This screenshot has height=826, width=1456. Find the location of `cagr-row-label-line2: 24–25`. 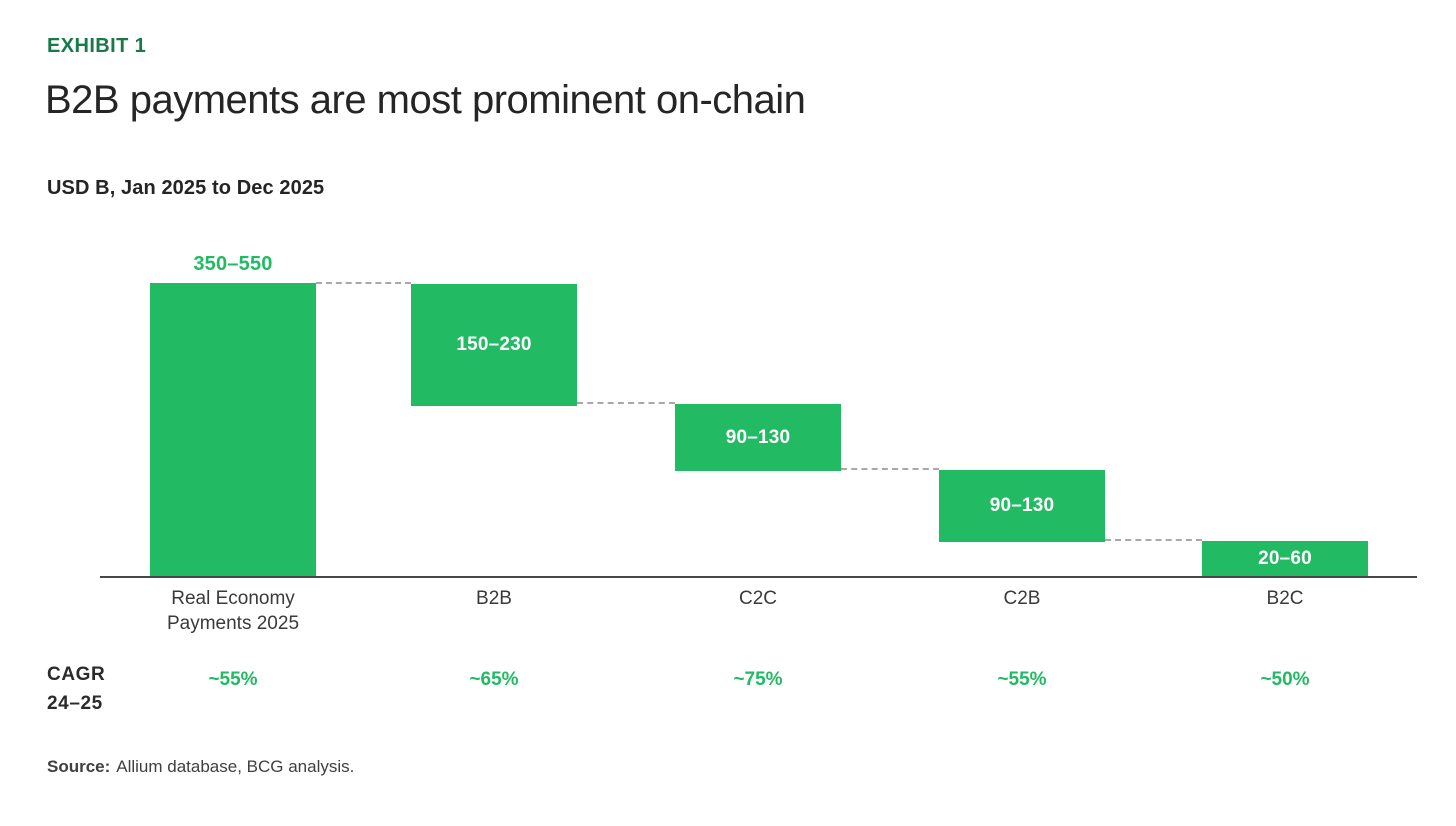

cagr-row-label-line2: 24–25 is located at coordinates (75, 703).